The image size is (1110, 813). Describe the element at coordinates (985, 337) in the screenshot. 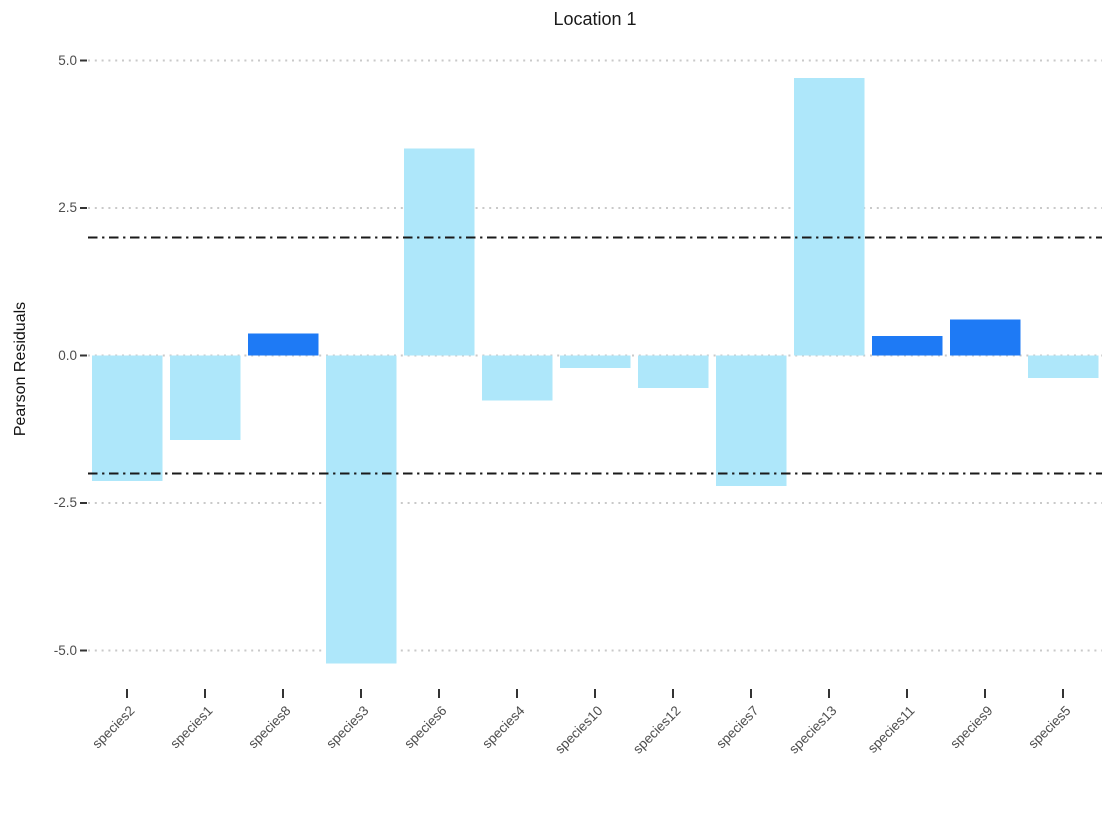

I see `bar-species9` at that location.